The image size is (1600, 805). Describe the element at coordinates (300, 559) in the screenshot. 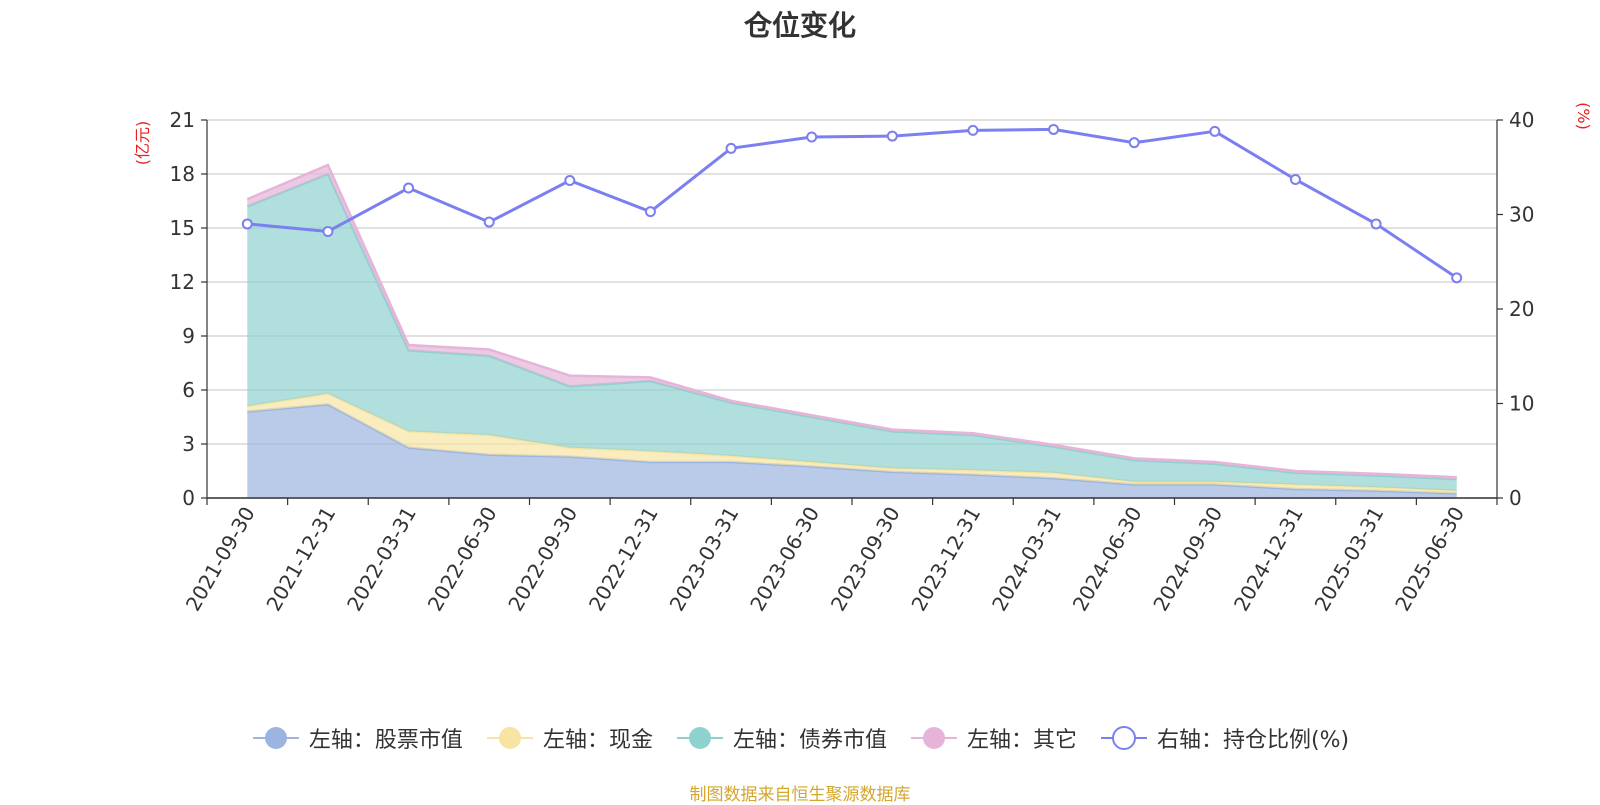

I see `x-tick-label: 2021-12-31` at that location.